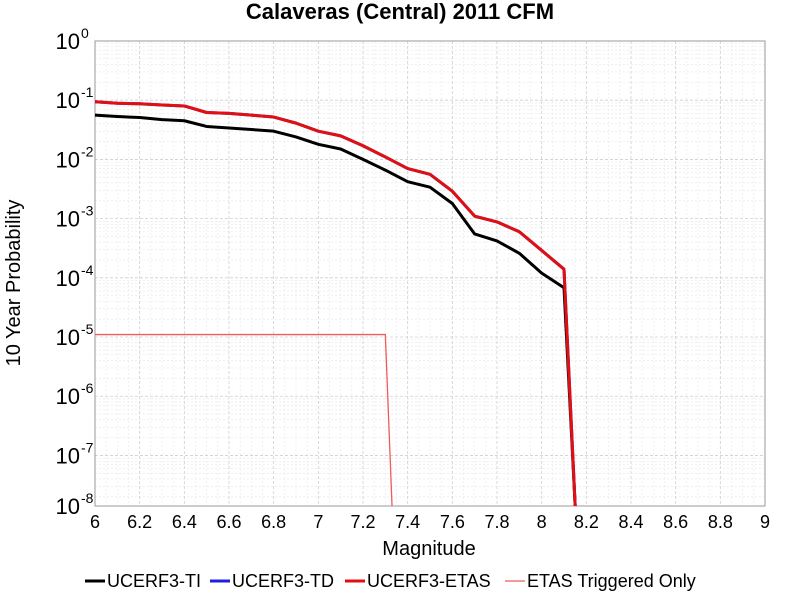  I want to click on x-tick-label: 7.4, so click(407, 522).